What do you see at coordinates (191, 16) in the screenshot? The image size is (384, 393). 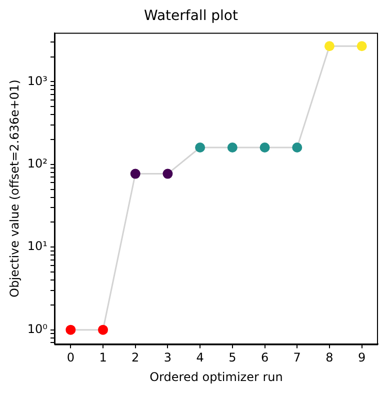 I see `chart-title: Waterfall plot` at bounding box center [191, 16].